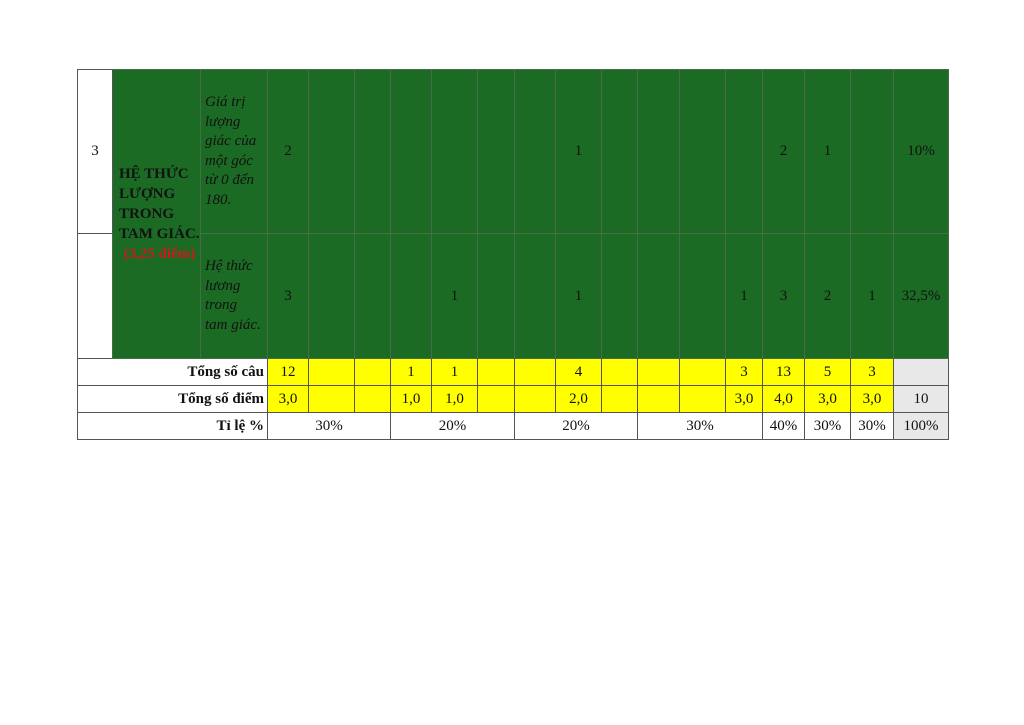 This screenshot has width=1024, height=725. What do you see at coordinates (234, 296) in the screenshot?
I see `subtopic: Hệ thức lương trong tam giác.` at bounding box center [234, 296].